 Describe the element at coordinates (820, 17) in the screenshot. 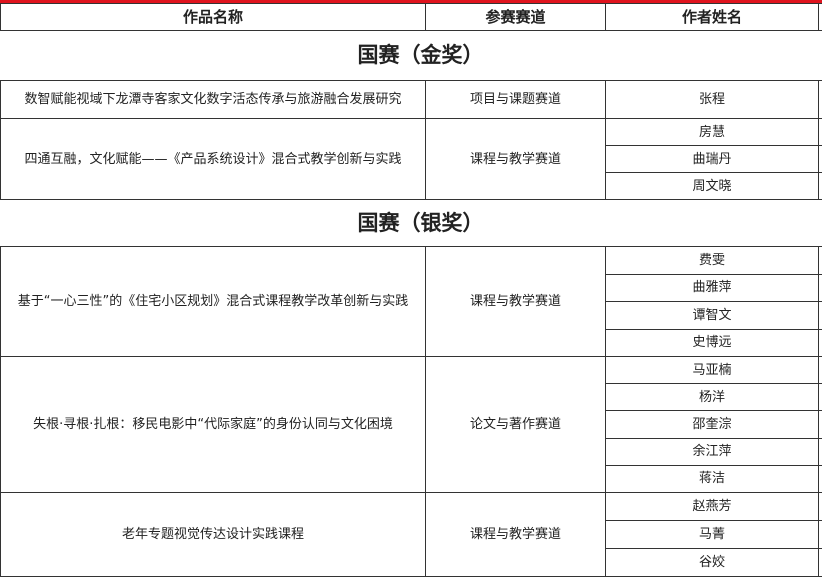

I see `col-header-extra` at that location.